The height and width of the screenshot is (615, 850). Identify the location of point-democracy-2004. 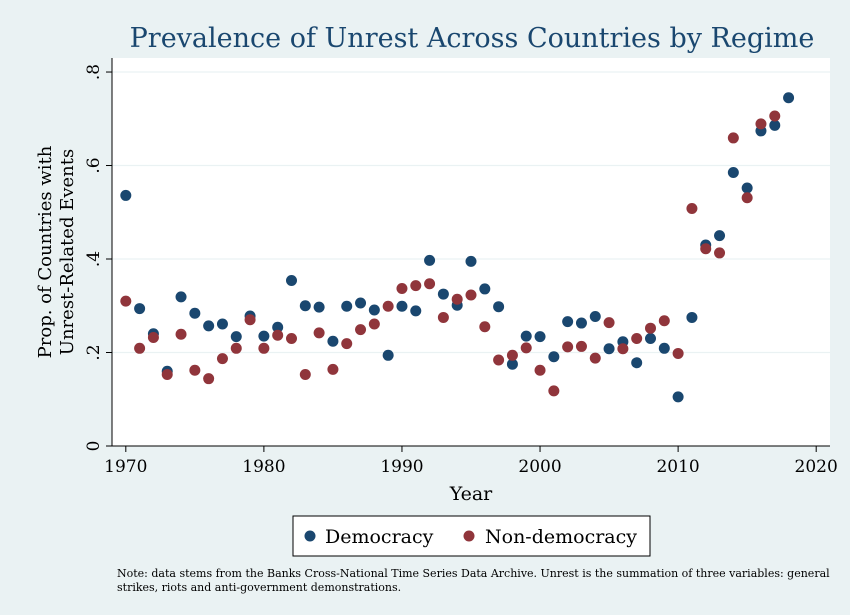
(595, 317).